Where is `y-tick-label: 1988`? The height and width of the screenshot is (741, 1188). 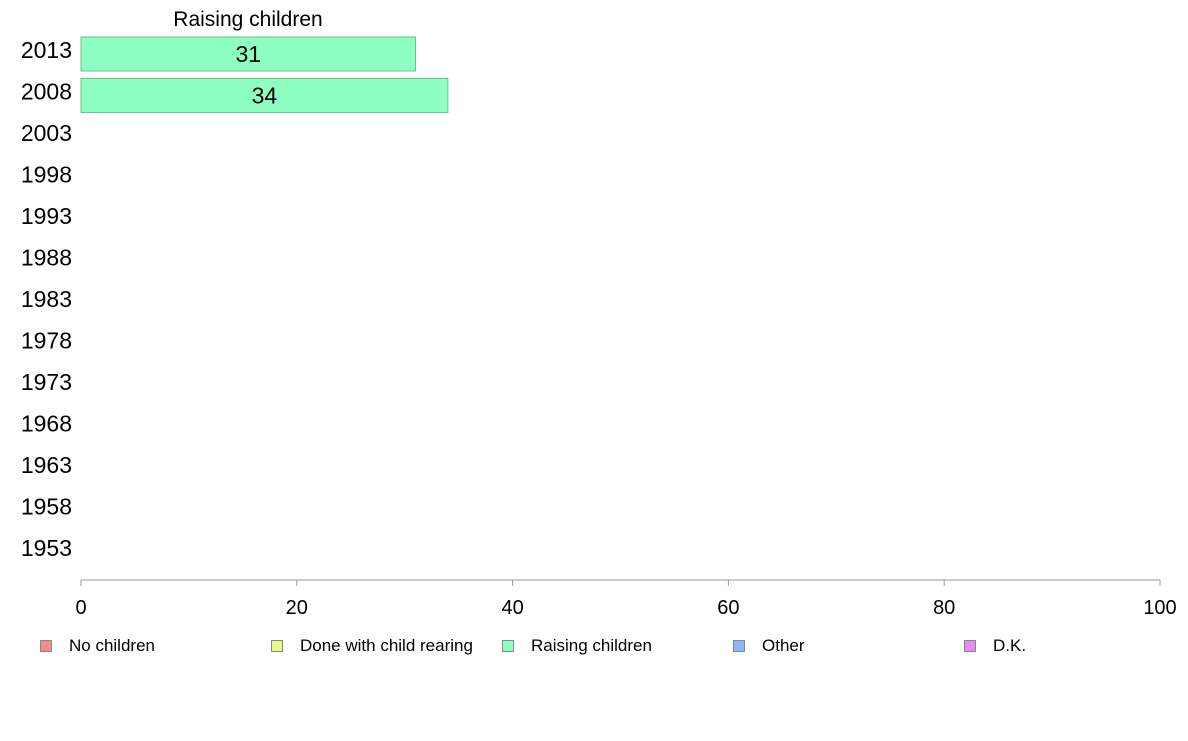 y-tick-label: 1988 is located at coordinates (46, 258).